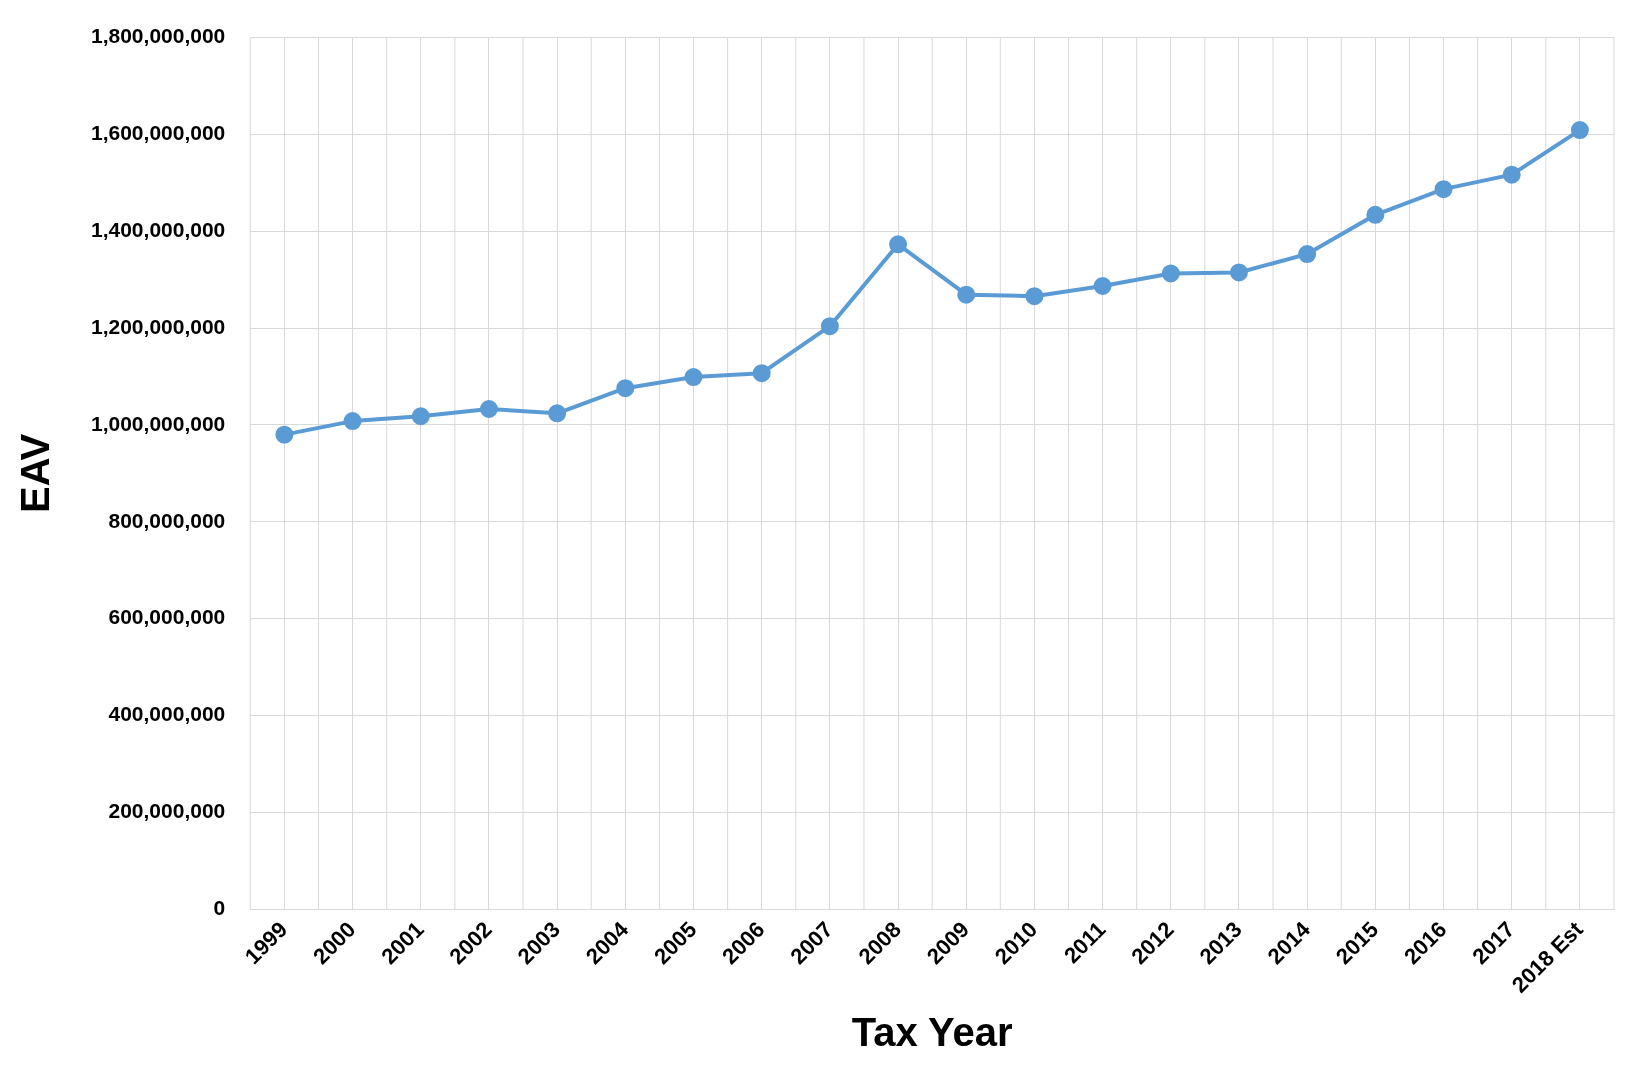 This screenshot has height=1073, width=1639. Describe the element at coordinates (167, 811) in the screenshot. I see `y-tick-label: 200,000,000` at that location.